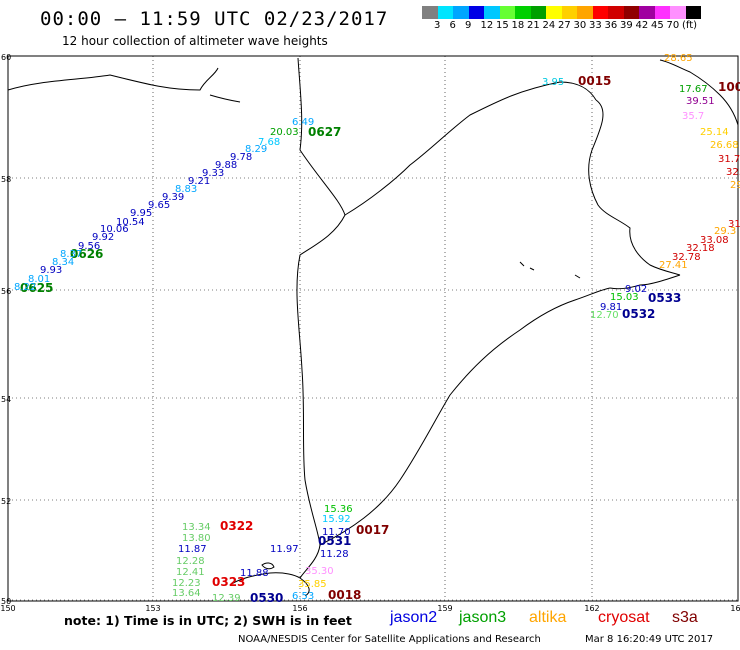  I want to click on swh-value: 32.18, so click(700, 248).